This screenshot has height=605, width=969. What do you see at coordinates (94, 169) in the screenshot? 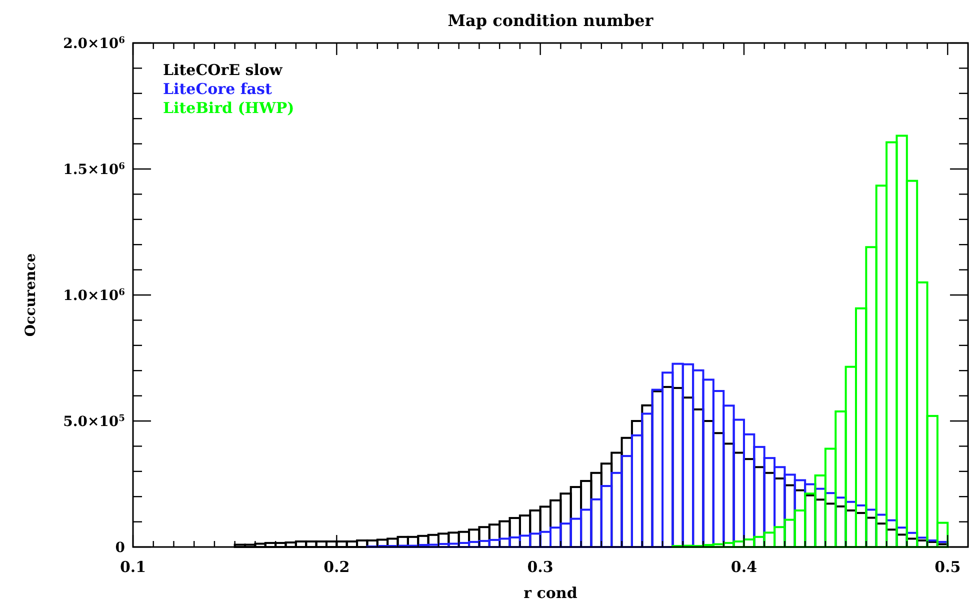
I see `y-tick-label: 1.5×10$^{6}$` at bounding box center [94, 169].